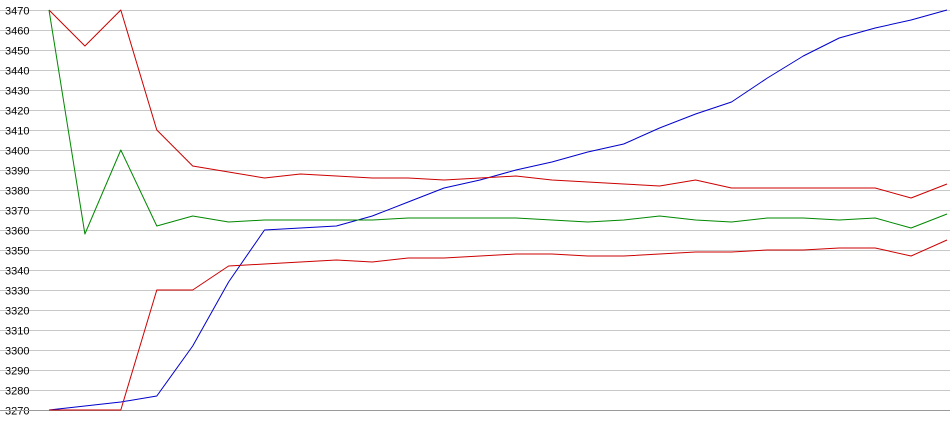 This screenshot has height=435, width=950. What do you see at coordinates (17, 352) in the screenshot?
I see `y-tick-label: 3300` at bounding box center [17, 352].